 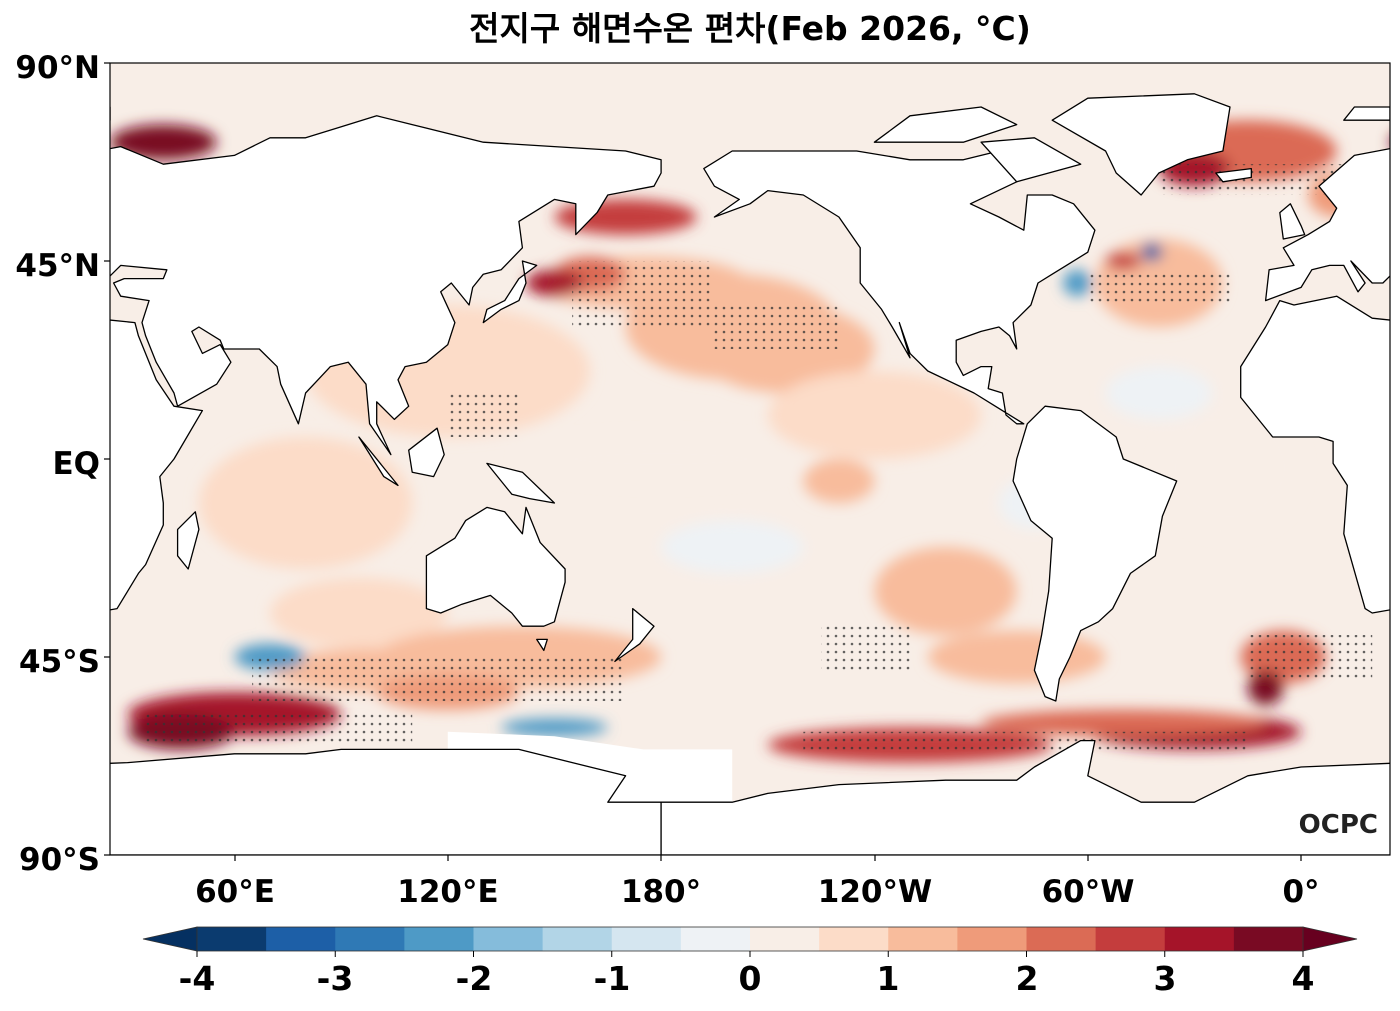 What do you see at coordinates (1088, 892) in the screenshot?
I see `lon-tick-label: 60°W` at bounding box center [1088, 892].